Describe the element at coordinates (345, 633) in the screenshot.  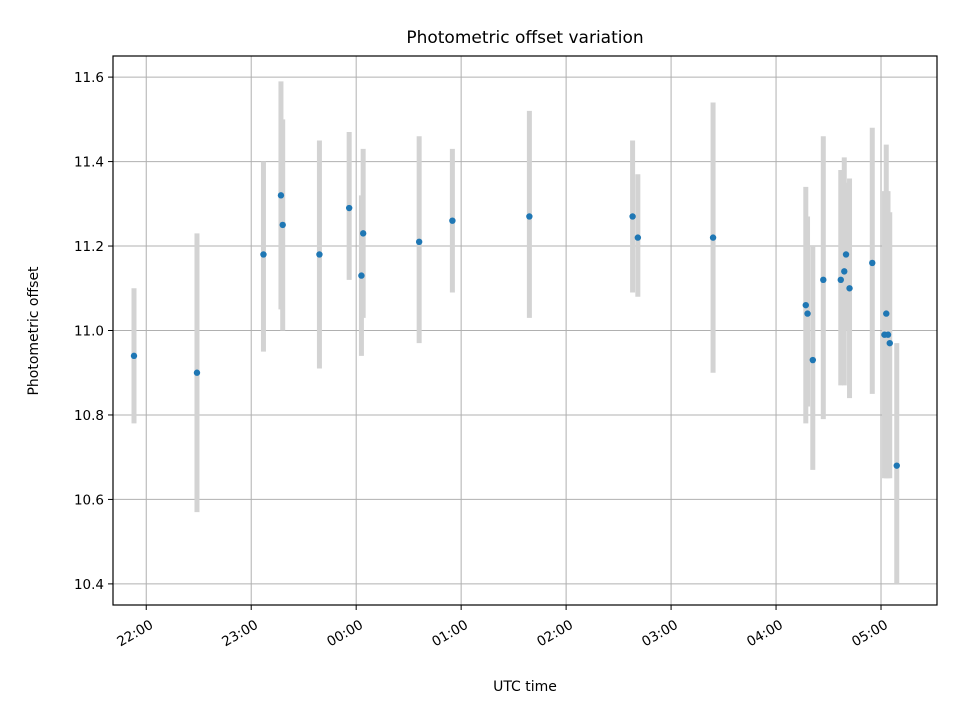
I see `x-tick-label: 00:00` at that location.